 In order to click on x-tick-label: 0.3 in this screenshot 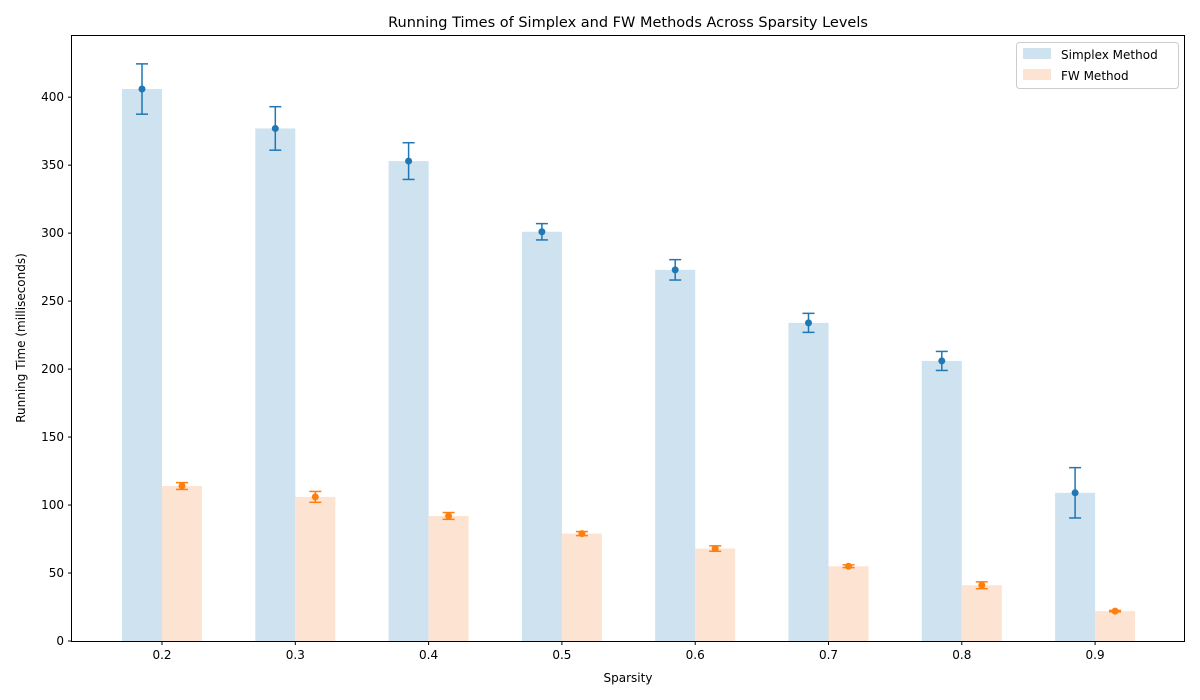, I will do `click(295, 655)`.